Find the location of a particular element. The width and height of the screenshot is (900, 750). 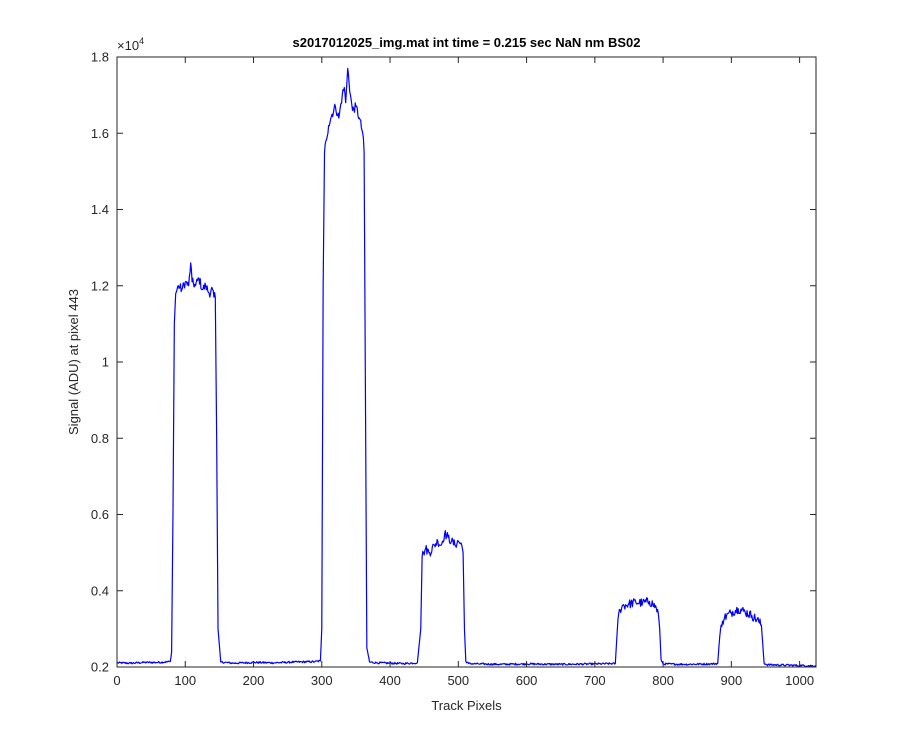

x-tick-label: 800 is located at coordinates (663, 680).